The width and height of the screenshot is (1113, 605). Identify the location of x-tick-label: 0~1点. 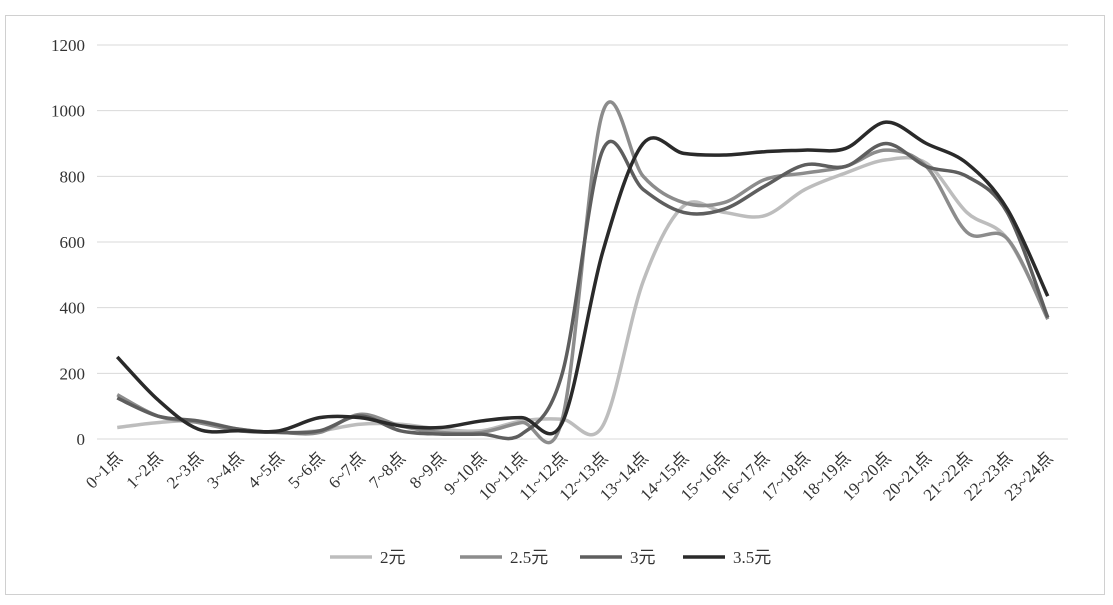
(104, 470).